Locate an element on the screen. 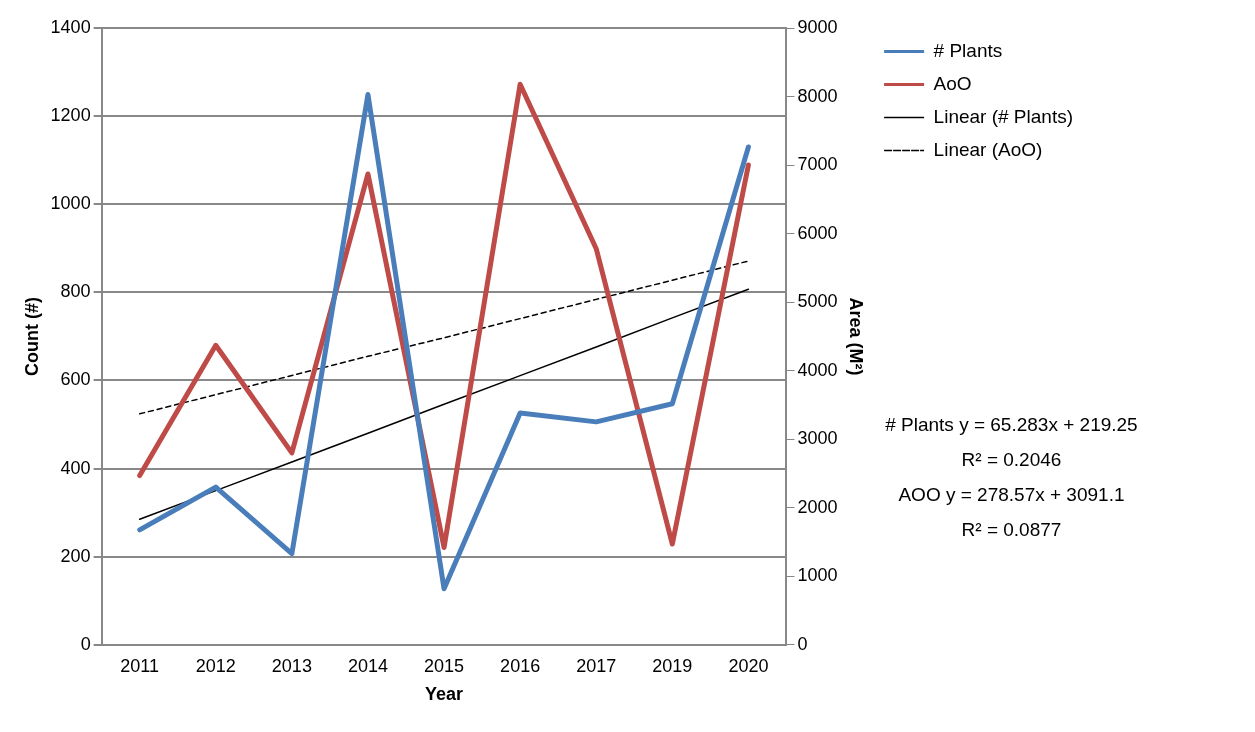 This screenshot has height=732, width=1255. y-tick-label: 1000 is located at coordinates (70, 203).